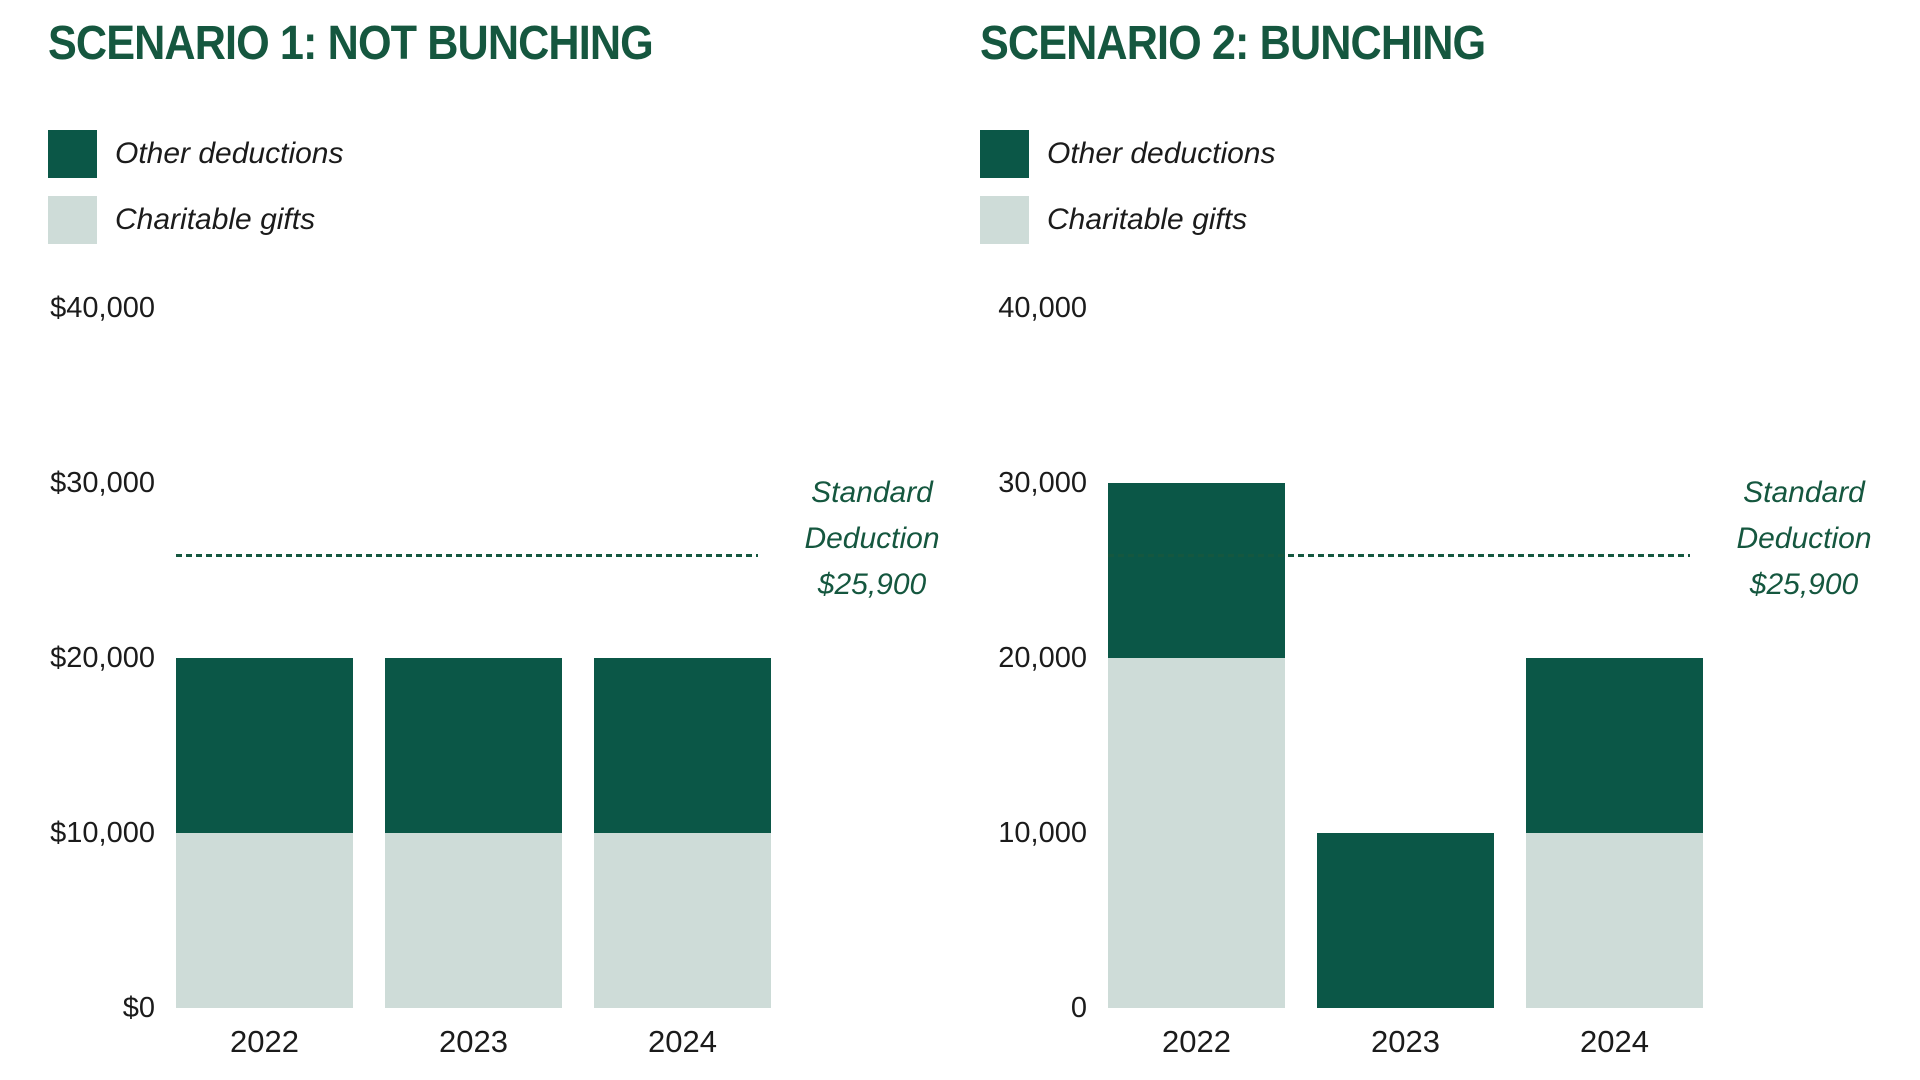  What do you see at coordinates (138, 1008) in the screenshot?
I see `y-axis-tick-label: $0` at bounding box center [138, 1008].